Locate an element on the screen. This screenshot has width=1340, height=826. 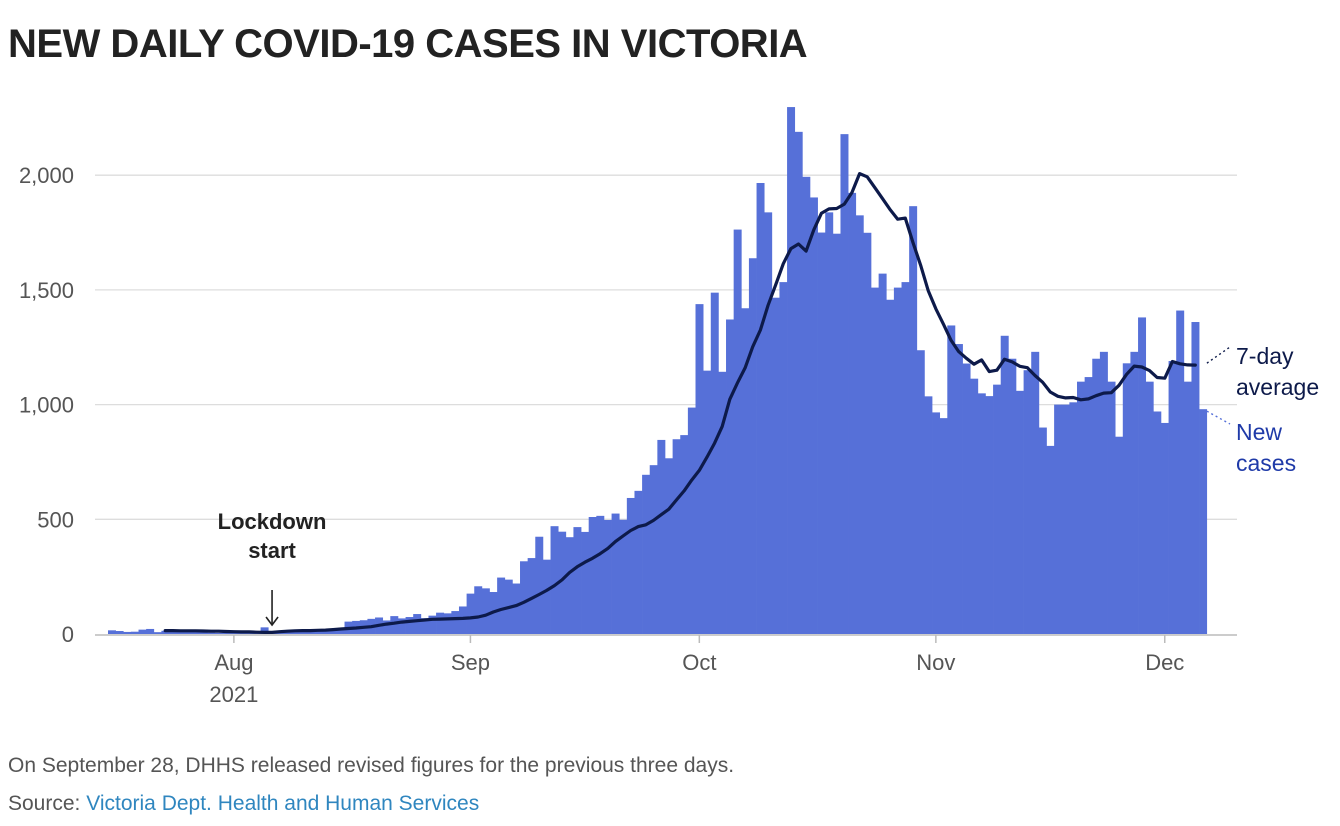
x-tick-label: Aug is located at coordinates (233, 662).